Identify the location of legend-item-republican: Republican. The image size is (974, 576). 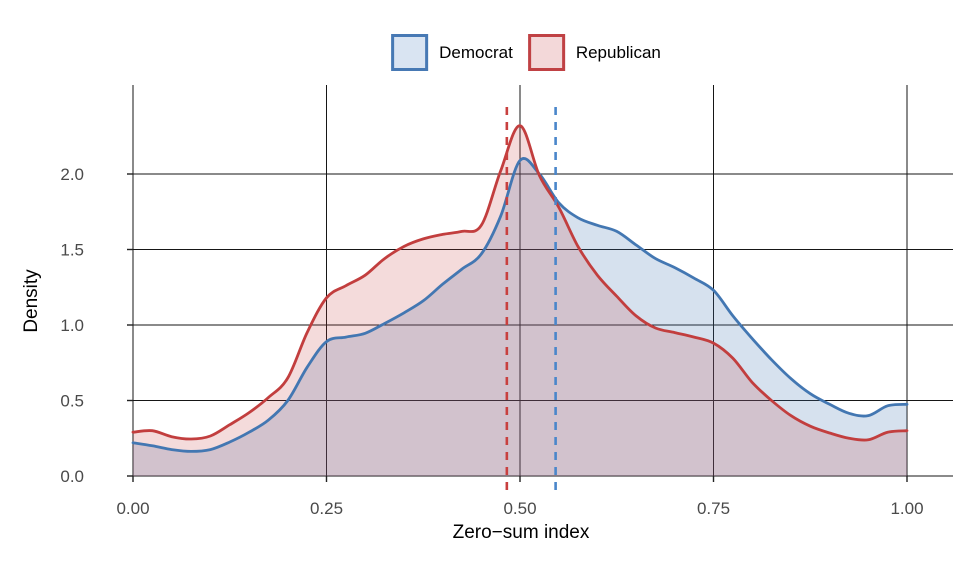
(594, 52).